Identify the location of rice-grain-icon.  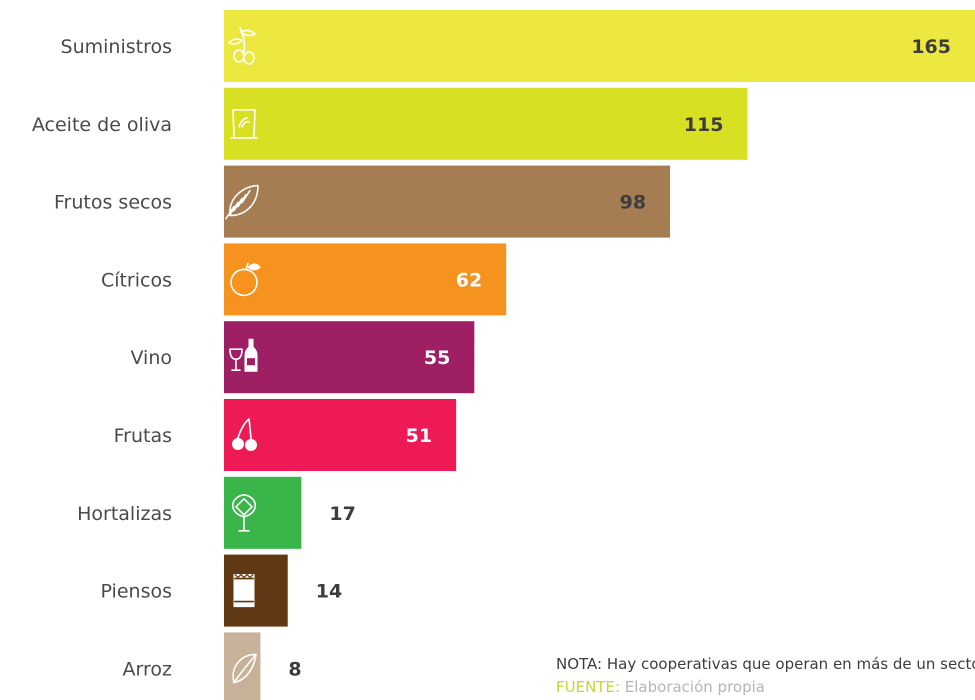
(244, 668).